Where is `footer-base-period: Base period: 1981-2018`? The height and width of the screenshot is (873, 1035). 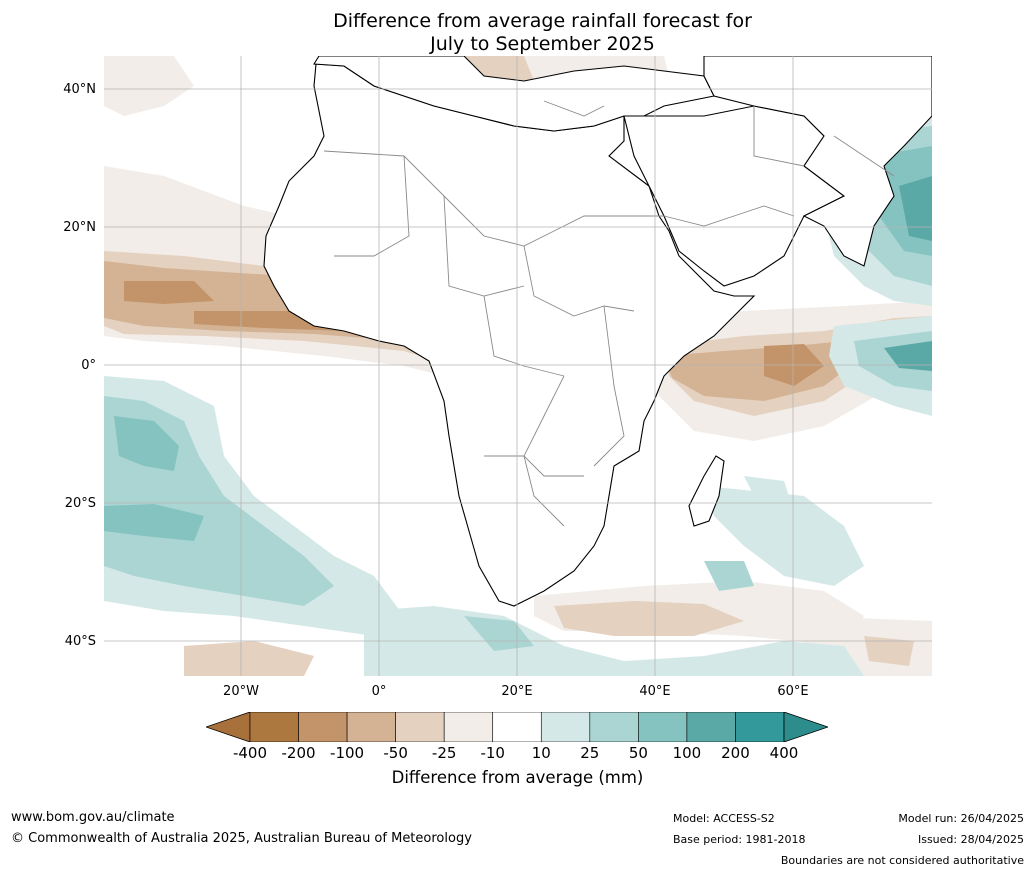
footer-base-period: Base period: 1981-2018 is located at coordinates (739, 839).